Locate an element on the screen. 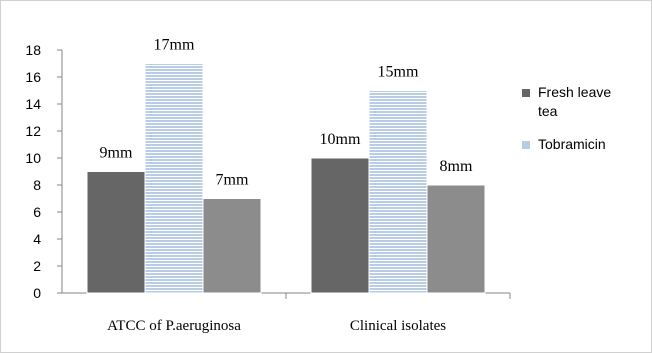 The image size is (652, 353). y-tick-label: 10 is located at coordinates (33, 158).